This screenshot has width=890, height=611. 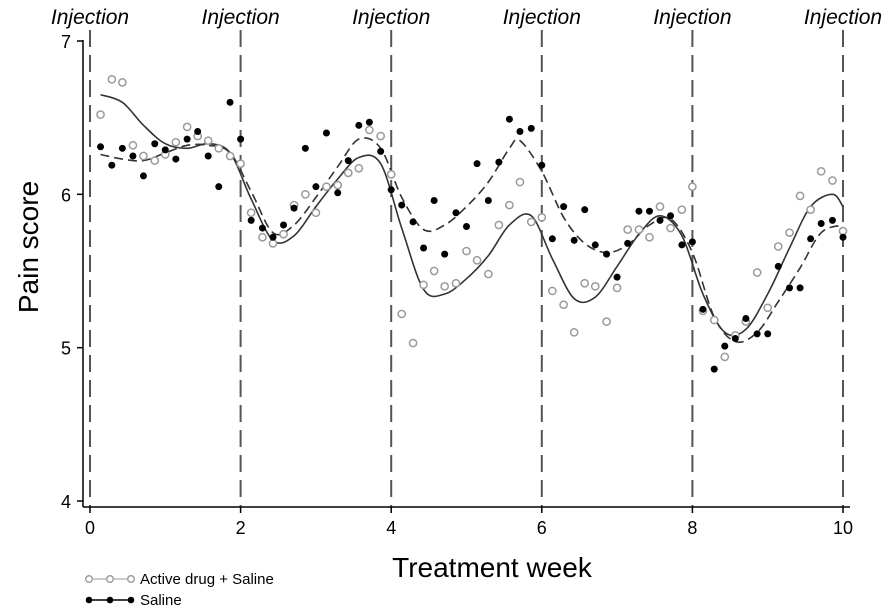 What do you see at coordinates (66, 42) in the screenshot?
I see `y-tick-label: 7` at bounding box center [66, 42].